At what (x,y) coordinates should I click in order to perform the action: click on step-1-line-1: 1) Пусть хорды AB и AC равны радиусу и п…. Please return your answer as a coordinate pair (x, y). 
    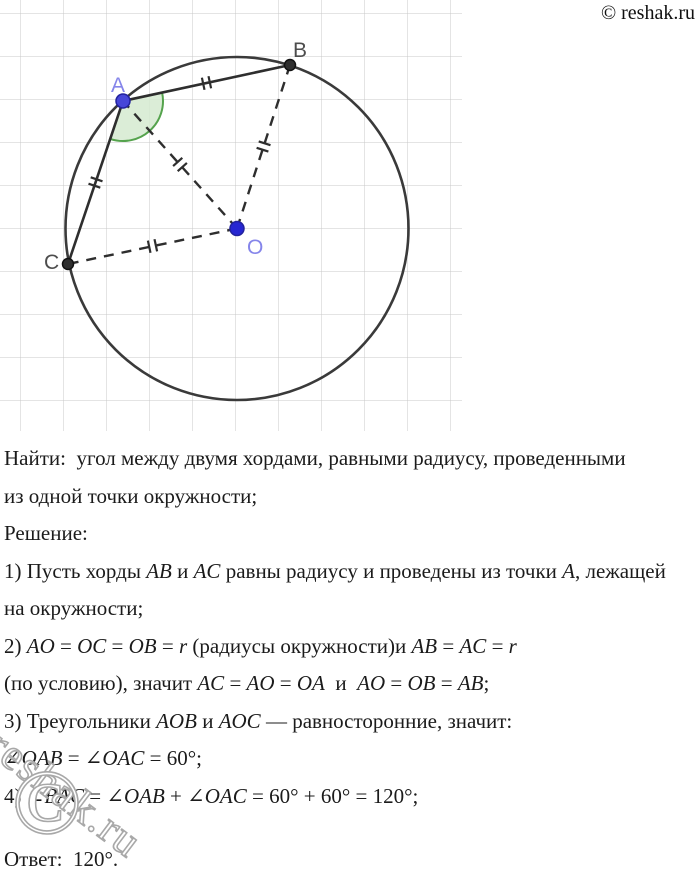
    Looking at the image, I should click on (352, 572).